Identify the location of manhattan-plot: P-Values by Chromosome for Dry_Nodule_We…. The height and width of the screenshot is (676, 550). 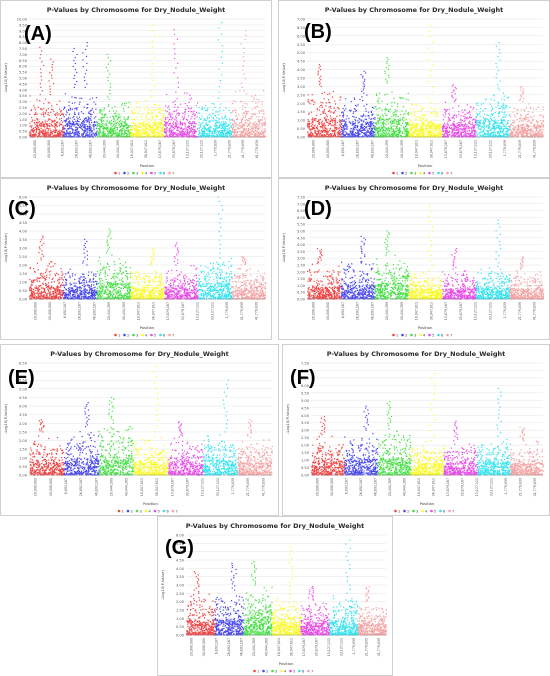
(413, 90).